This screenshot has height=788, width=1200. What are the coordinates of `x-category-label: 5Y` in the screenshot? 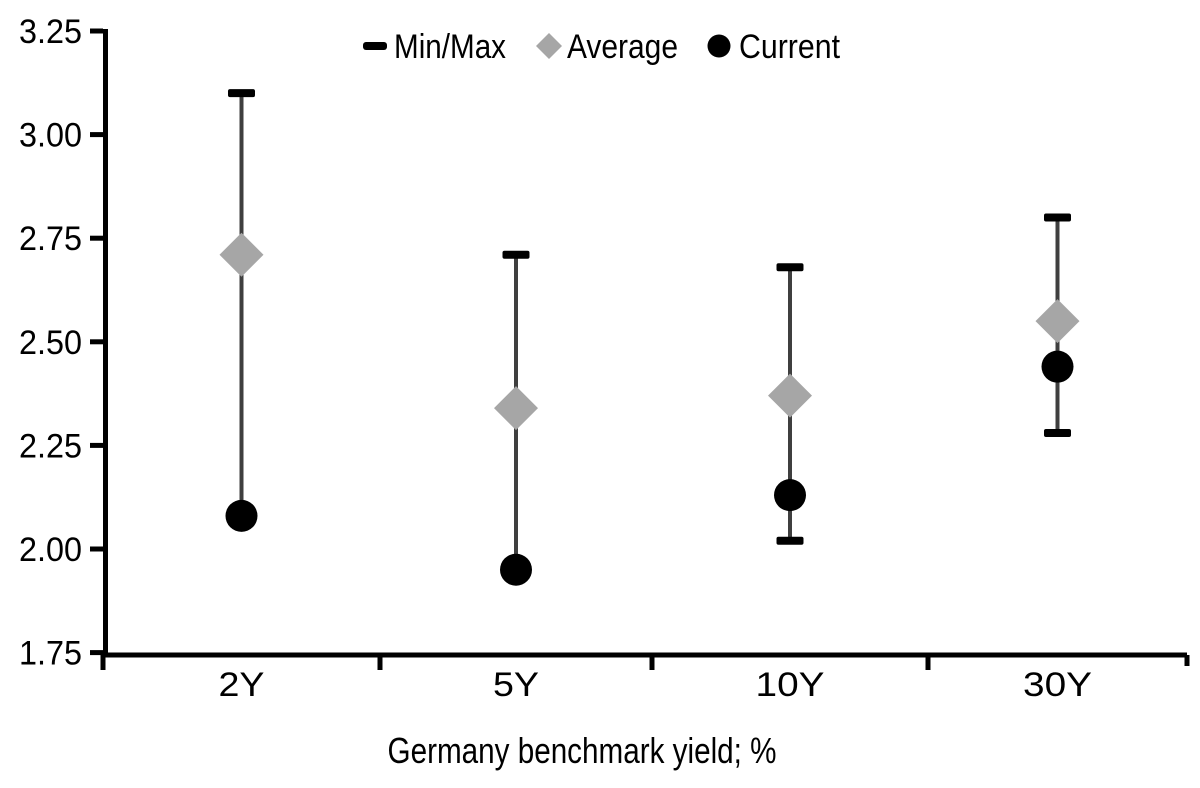 It's located at (516, 685).